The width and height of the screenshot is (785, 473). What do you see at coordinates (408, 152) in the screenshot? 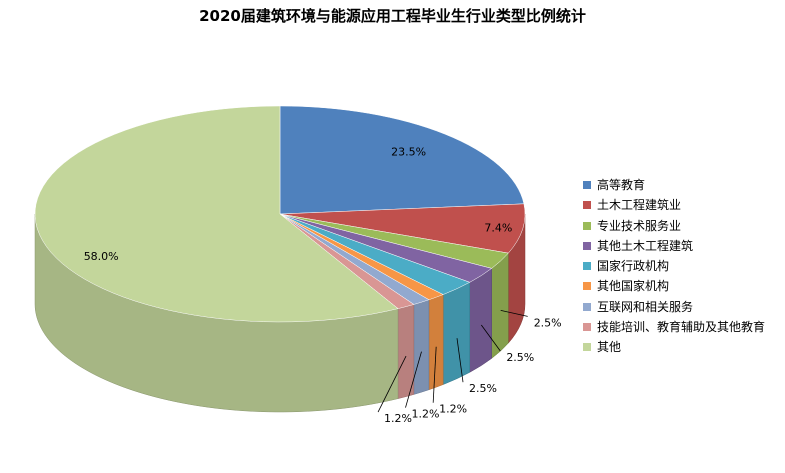
I see `data-label-0: 23.5%` at bounding box center [408, 152].